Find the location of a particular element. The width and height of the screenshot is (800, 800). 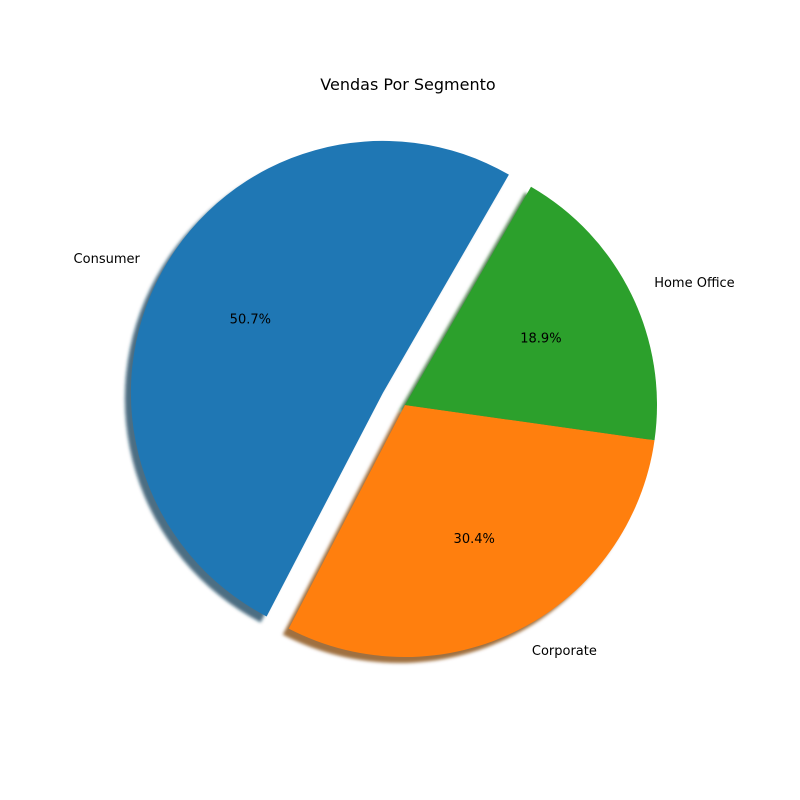

slice-percent-home-office: 18.9% is located at coordinates (540, 338).